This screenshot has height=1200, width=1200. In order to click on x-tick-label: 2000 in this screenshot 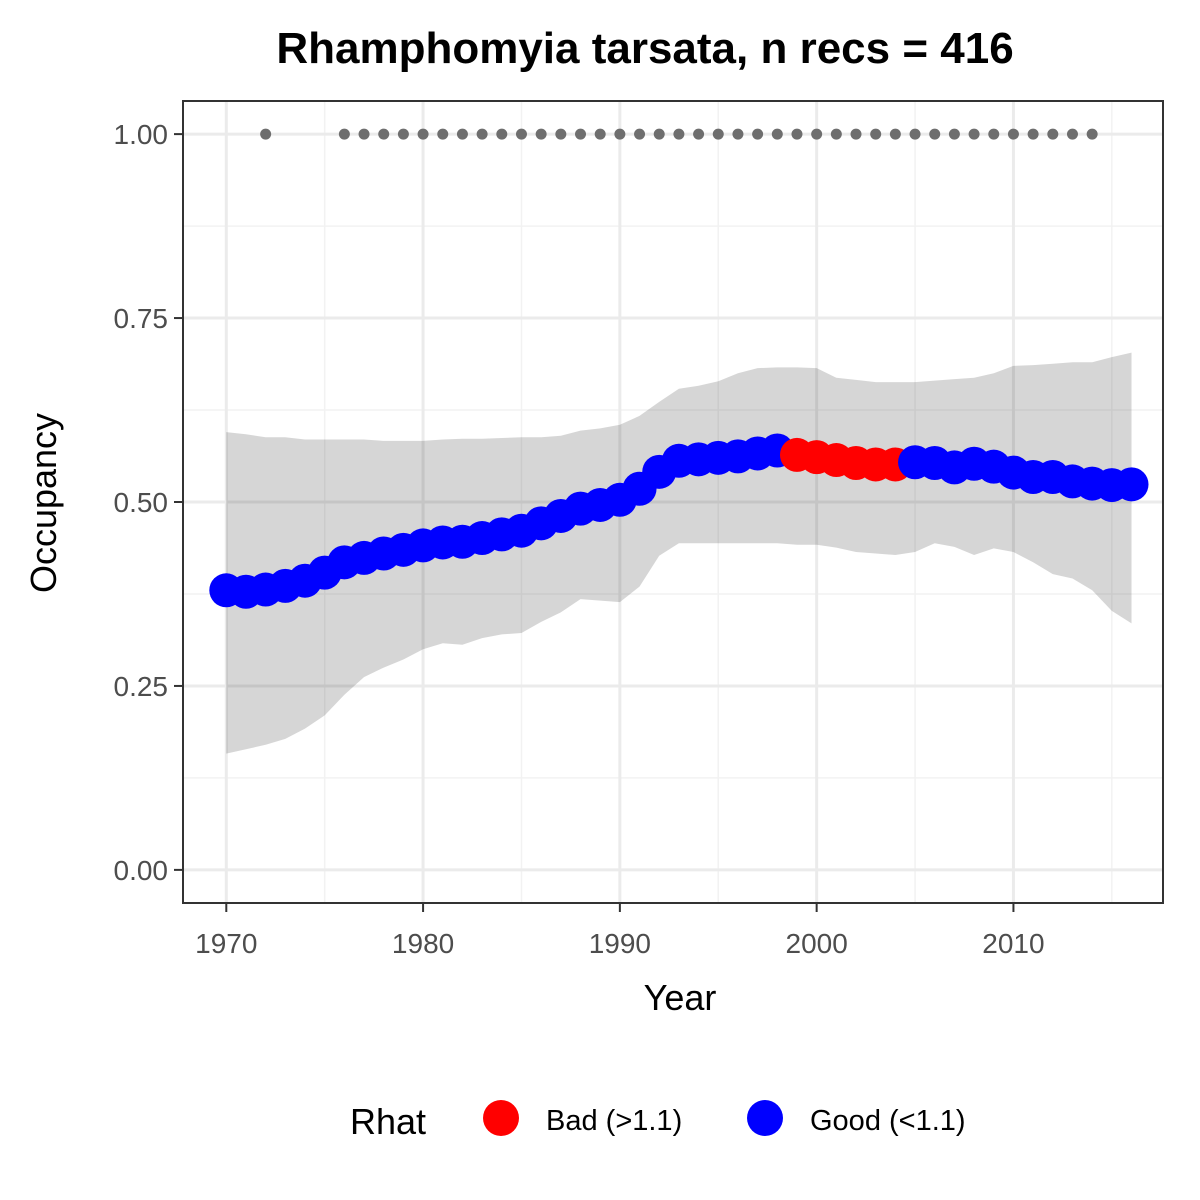, I will do `click(817, 943)`.